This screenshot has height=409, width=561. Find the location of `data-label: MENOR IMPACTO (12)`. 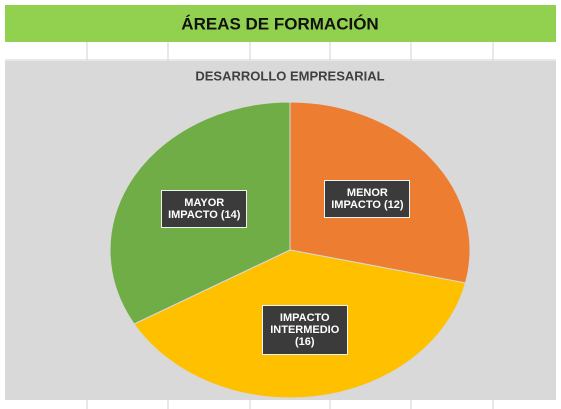

data-label: MENOR IMPACTO (12) is located at coordinates (367, 199).